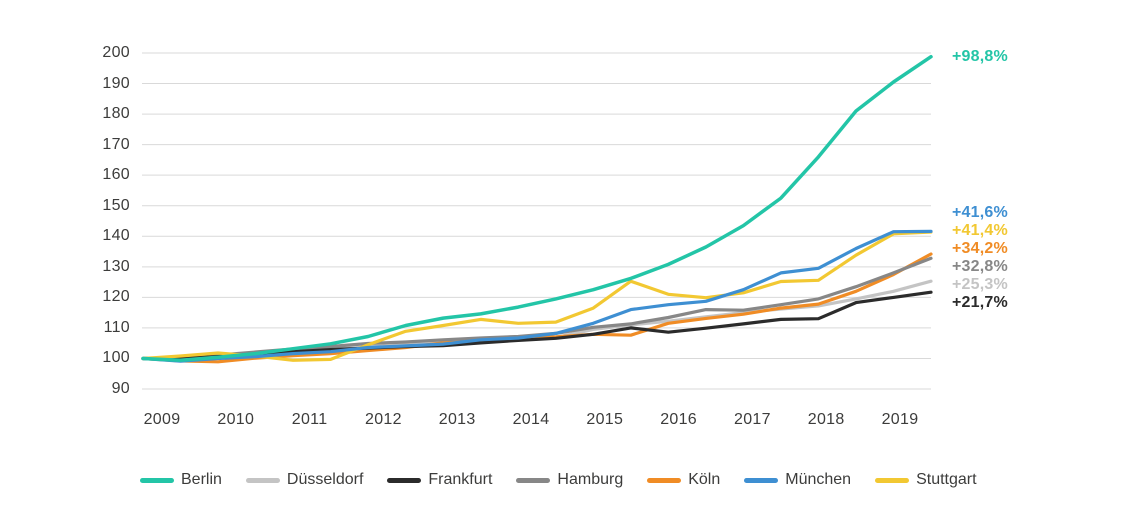 The image size is (1142, 531). What do you see at coordinates (116, 236) in the screenshot?
I see `y-tick-label-140: 140` at bounding box center [116, 236].